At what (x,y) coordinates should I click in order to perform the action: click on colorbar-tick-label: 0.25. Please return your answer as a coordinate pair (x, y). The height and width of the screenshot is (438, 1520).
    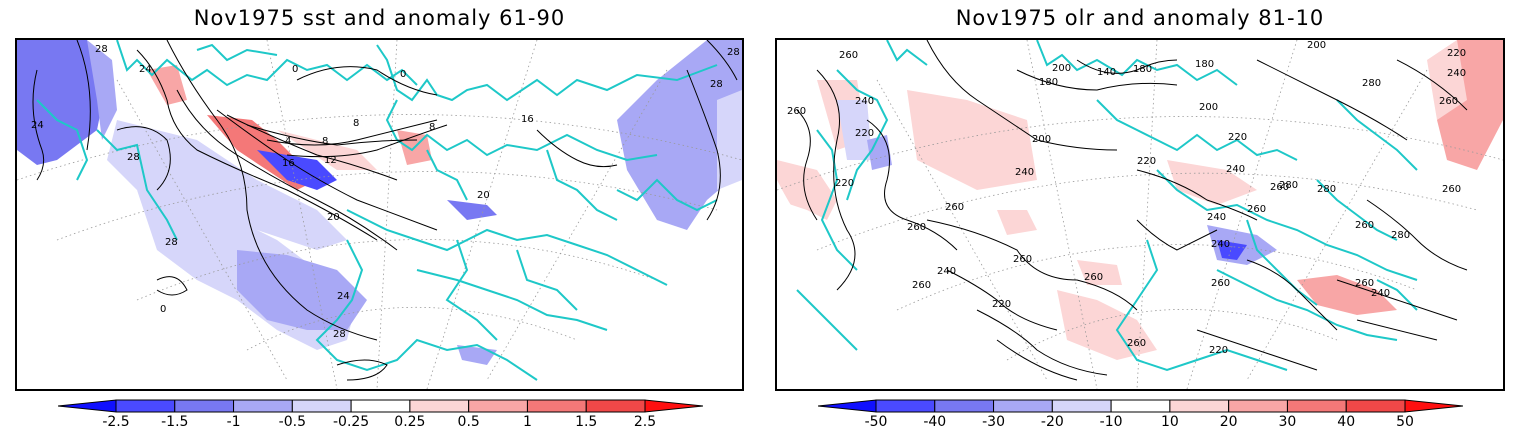
    Looking at the image, I should click on (409, 422).